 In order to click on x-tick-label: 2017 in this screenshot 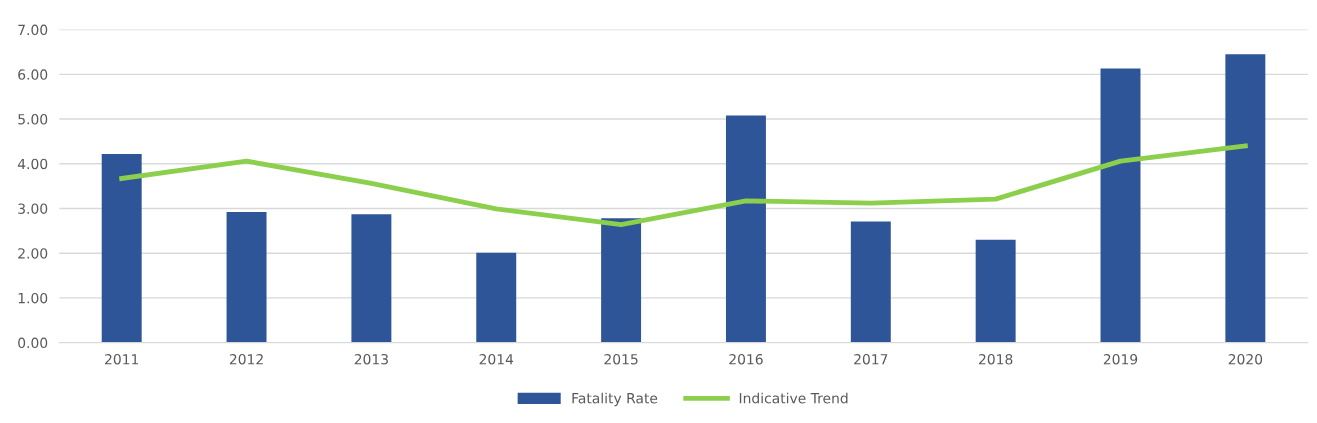, I will do `click(871, 359)`.